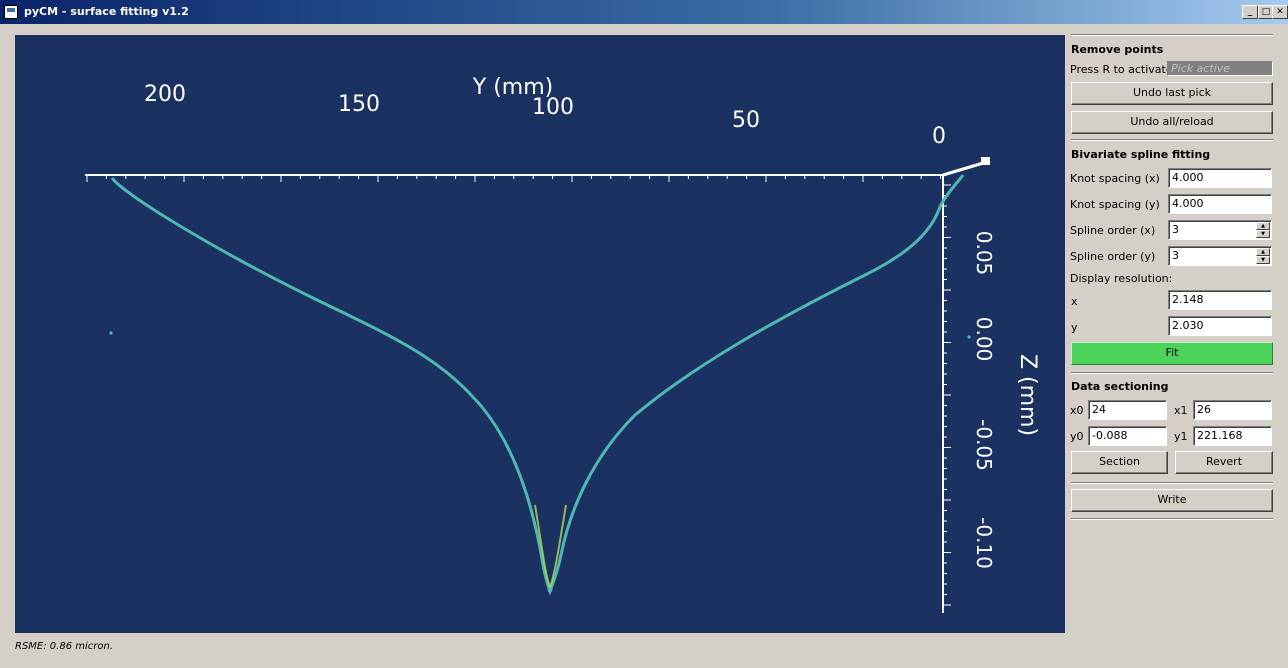 This screenshot has height=668, width=1288. Describe the element at coordinates (1220, 326) in the screenshot. I see `resolution-y-field: 2.030` at that location.